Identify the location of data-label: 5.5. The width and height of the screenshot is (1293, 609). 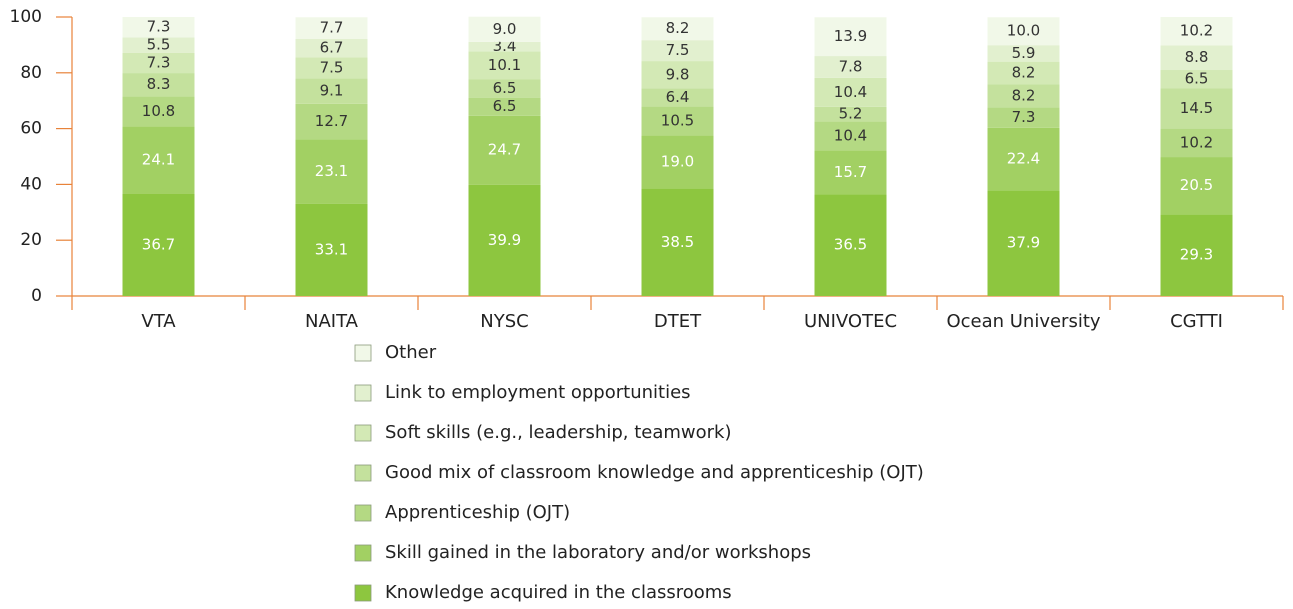
(159, 45).